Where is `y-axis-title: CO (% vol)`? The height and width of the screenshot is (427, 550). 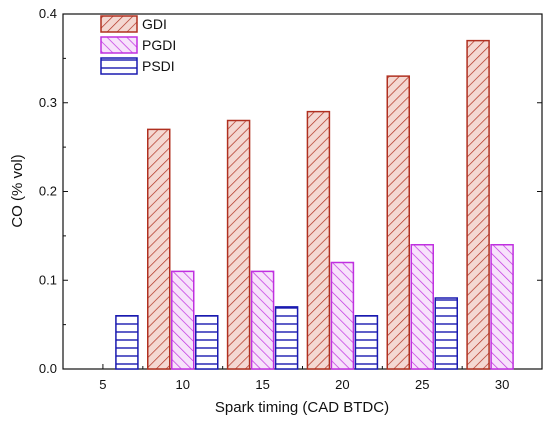
y-axis-title: CO (% vol) is located at coordinates (17, 190).